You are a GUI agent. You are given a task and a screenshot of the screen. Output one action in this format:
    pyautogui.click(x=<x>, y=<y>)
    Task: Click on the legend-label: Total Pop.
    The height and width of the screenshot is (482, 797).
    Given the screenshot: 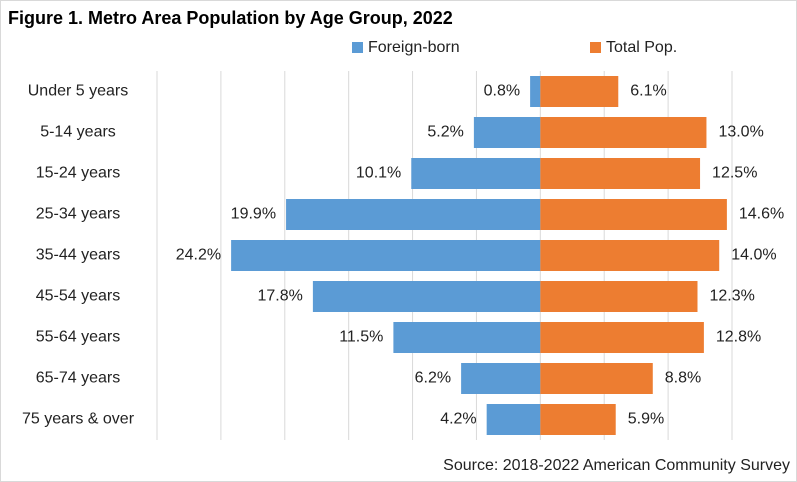 What is the action you would take?
    pyautogui.click(x=641, y=47)
    